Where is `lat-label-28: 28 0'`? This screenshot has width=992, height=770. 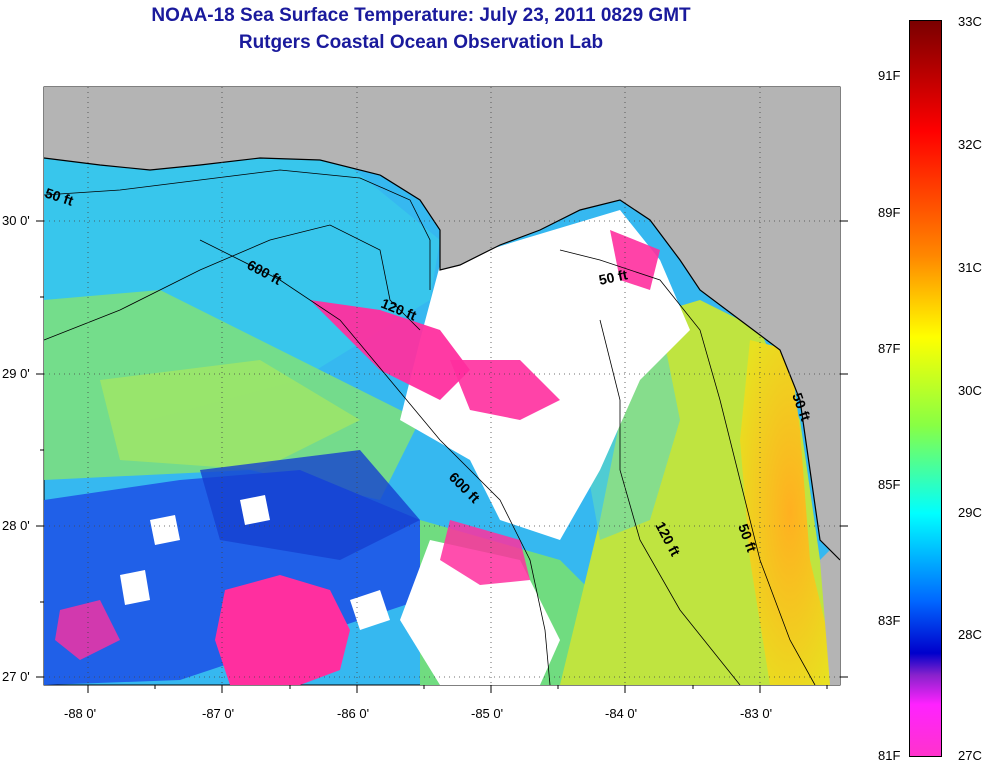 lat-label-28: 28 0' is located at coordinates (16, 525).